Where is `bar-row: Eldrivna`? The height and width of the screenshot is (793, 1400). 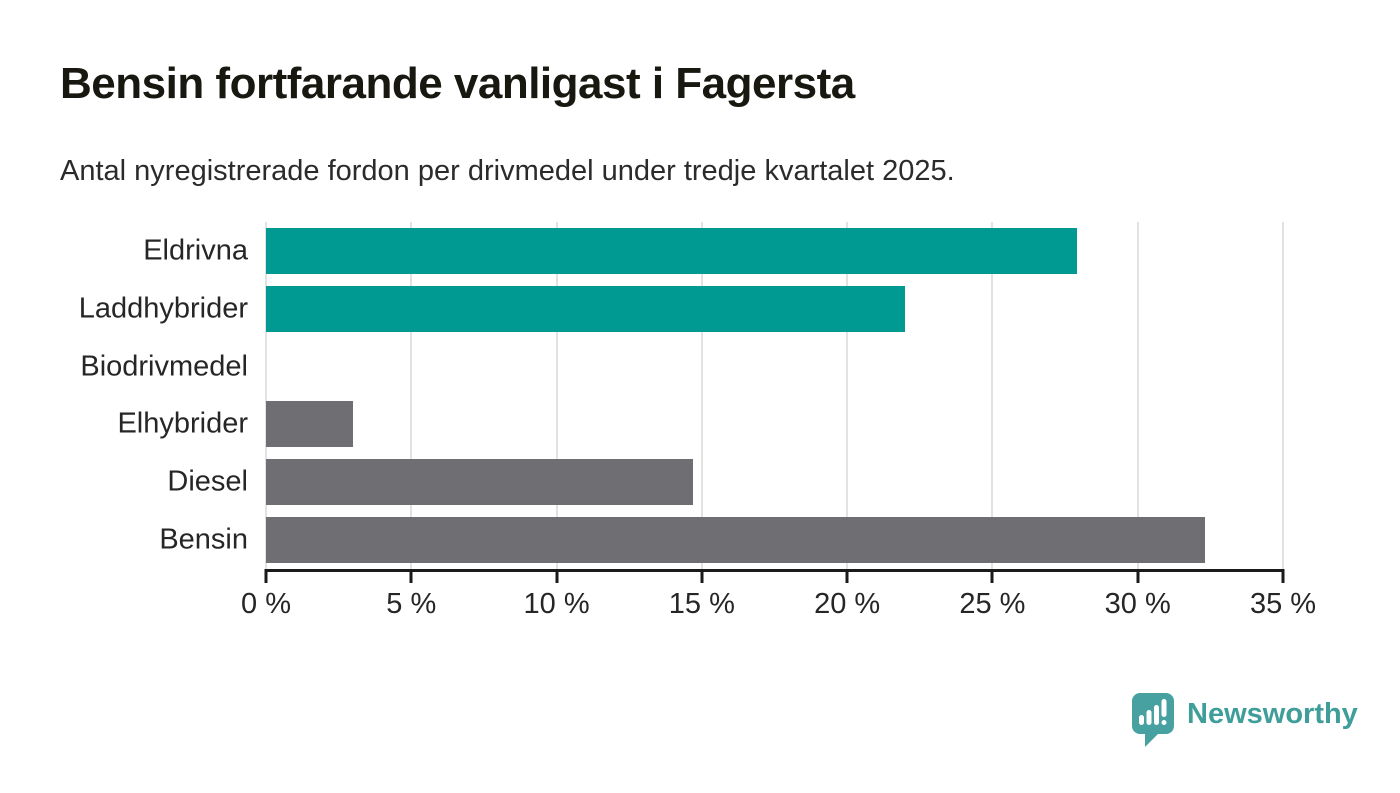 bar-row: Eldrivna is located at coordinates (713, 251).